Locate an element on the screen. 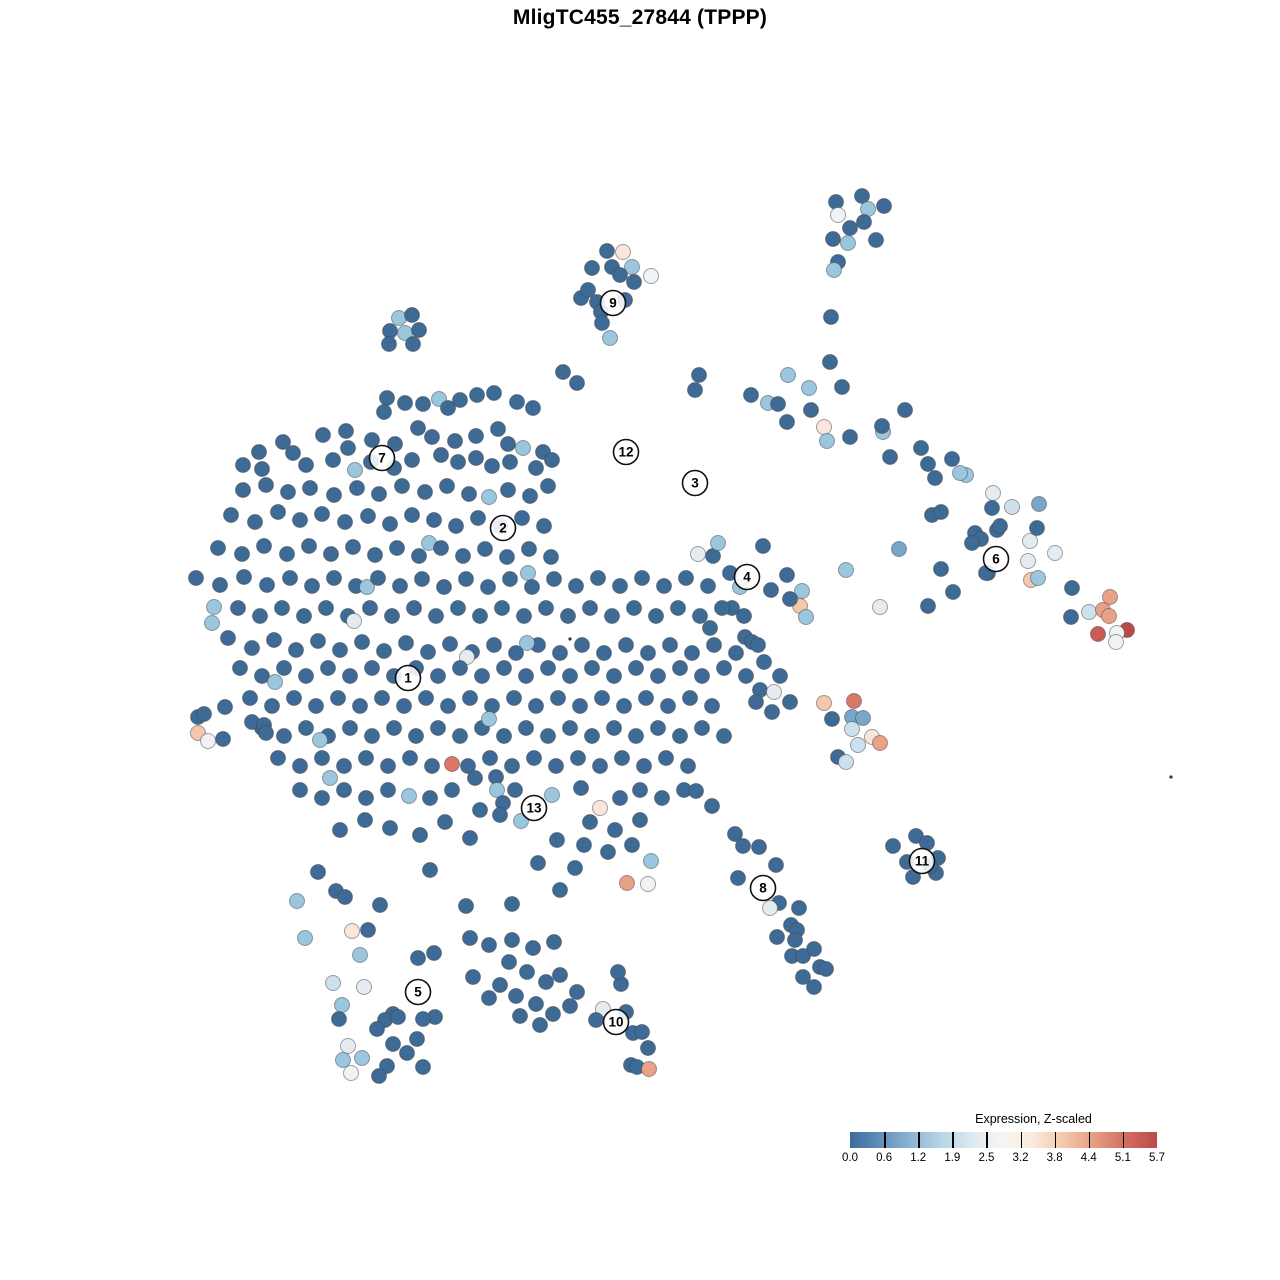 Image resolution: width=1280 pixels, height=1280 pixels. colorbar-tick-label: 1.9 is located at coordinates (952, 1158).